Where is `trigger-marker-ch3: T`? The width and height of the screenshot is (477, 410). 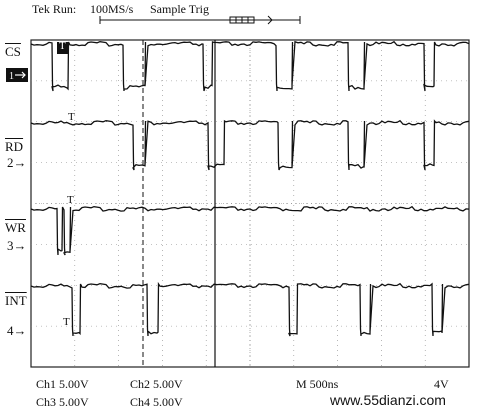
trigger-marker-ch3: T is located at coordinates (70, 200).